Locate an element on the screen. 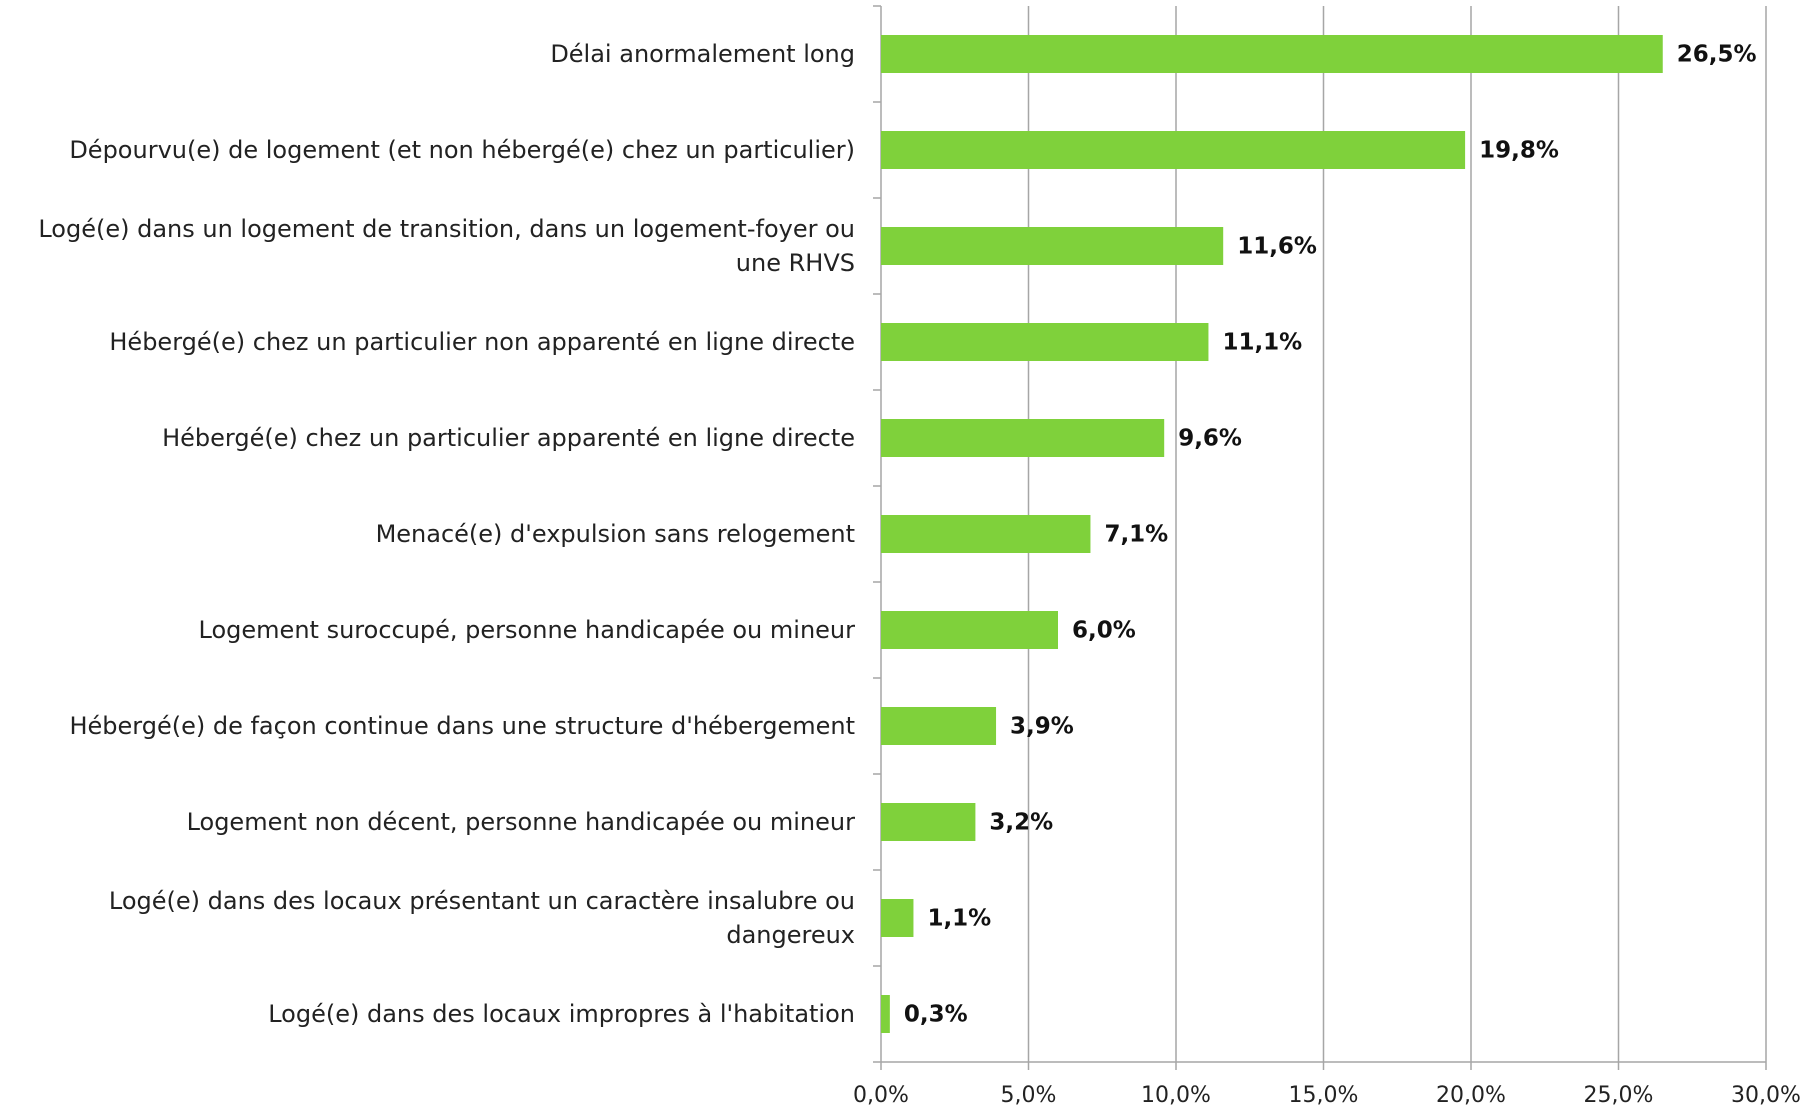 The width and height of the screenshot is (1810, 1105). x-tick-label: 10,0% is located at coordinates (1176, 1094).